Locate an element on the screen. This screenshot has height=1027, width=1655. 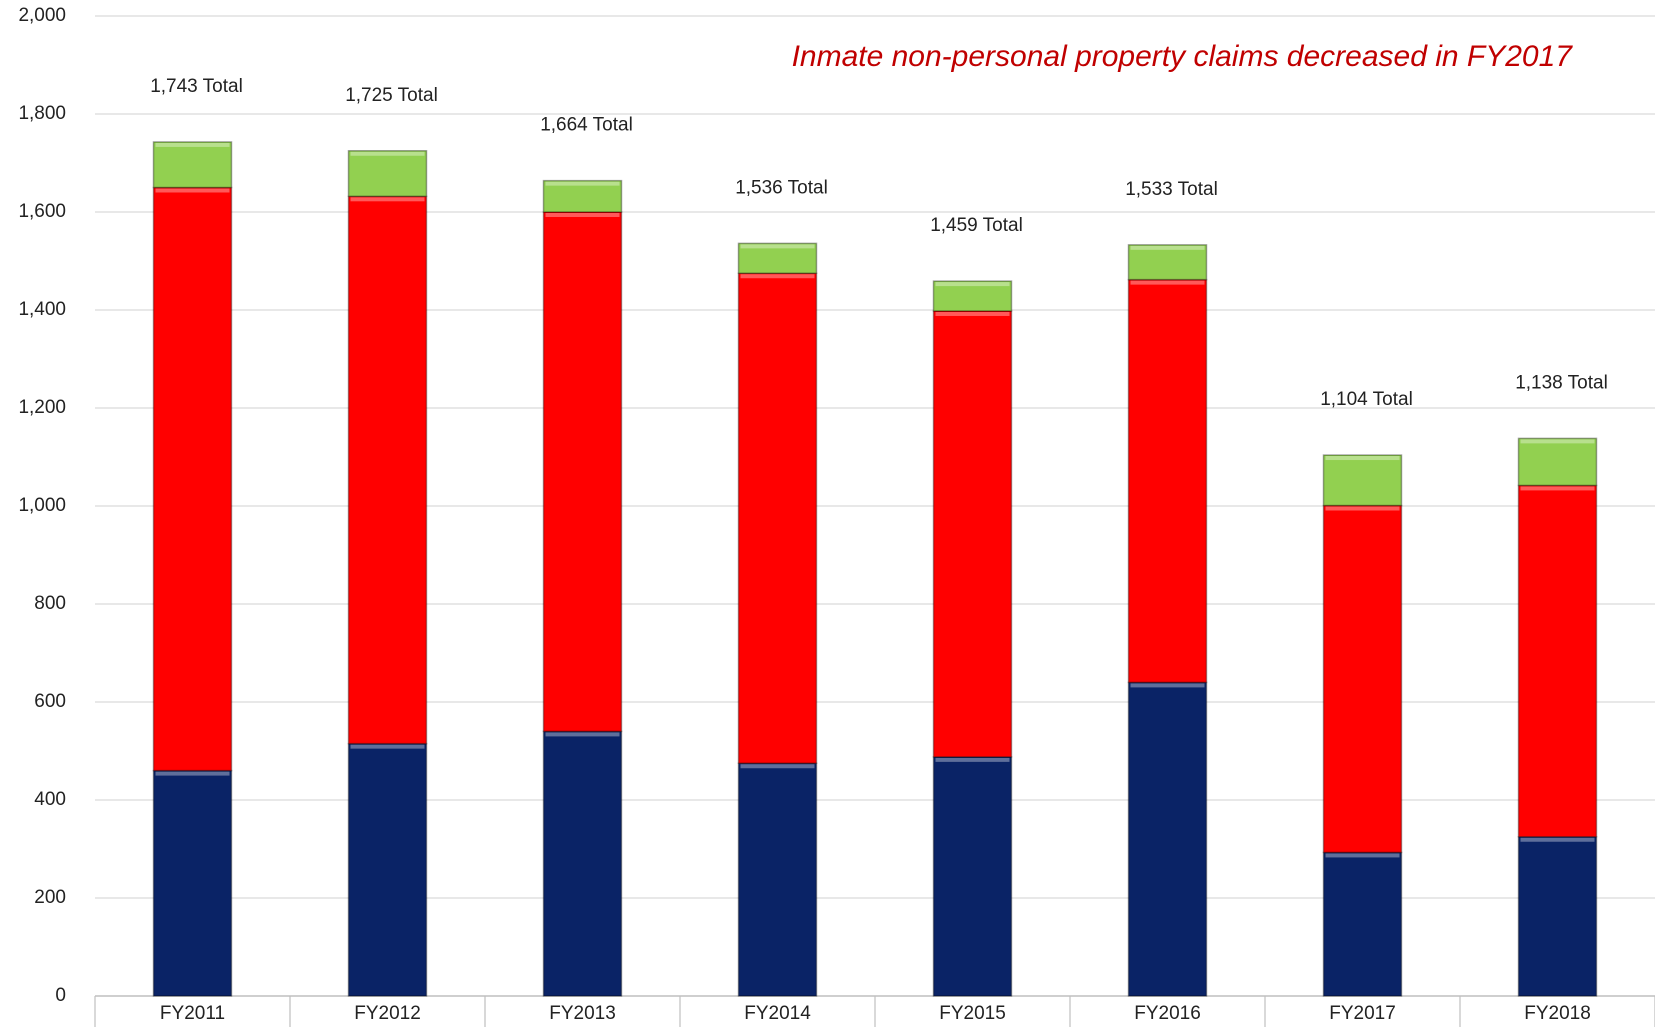
total-label: 1,725 Total is located at coordinates (391, 95).